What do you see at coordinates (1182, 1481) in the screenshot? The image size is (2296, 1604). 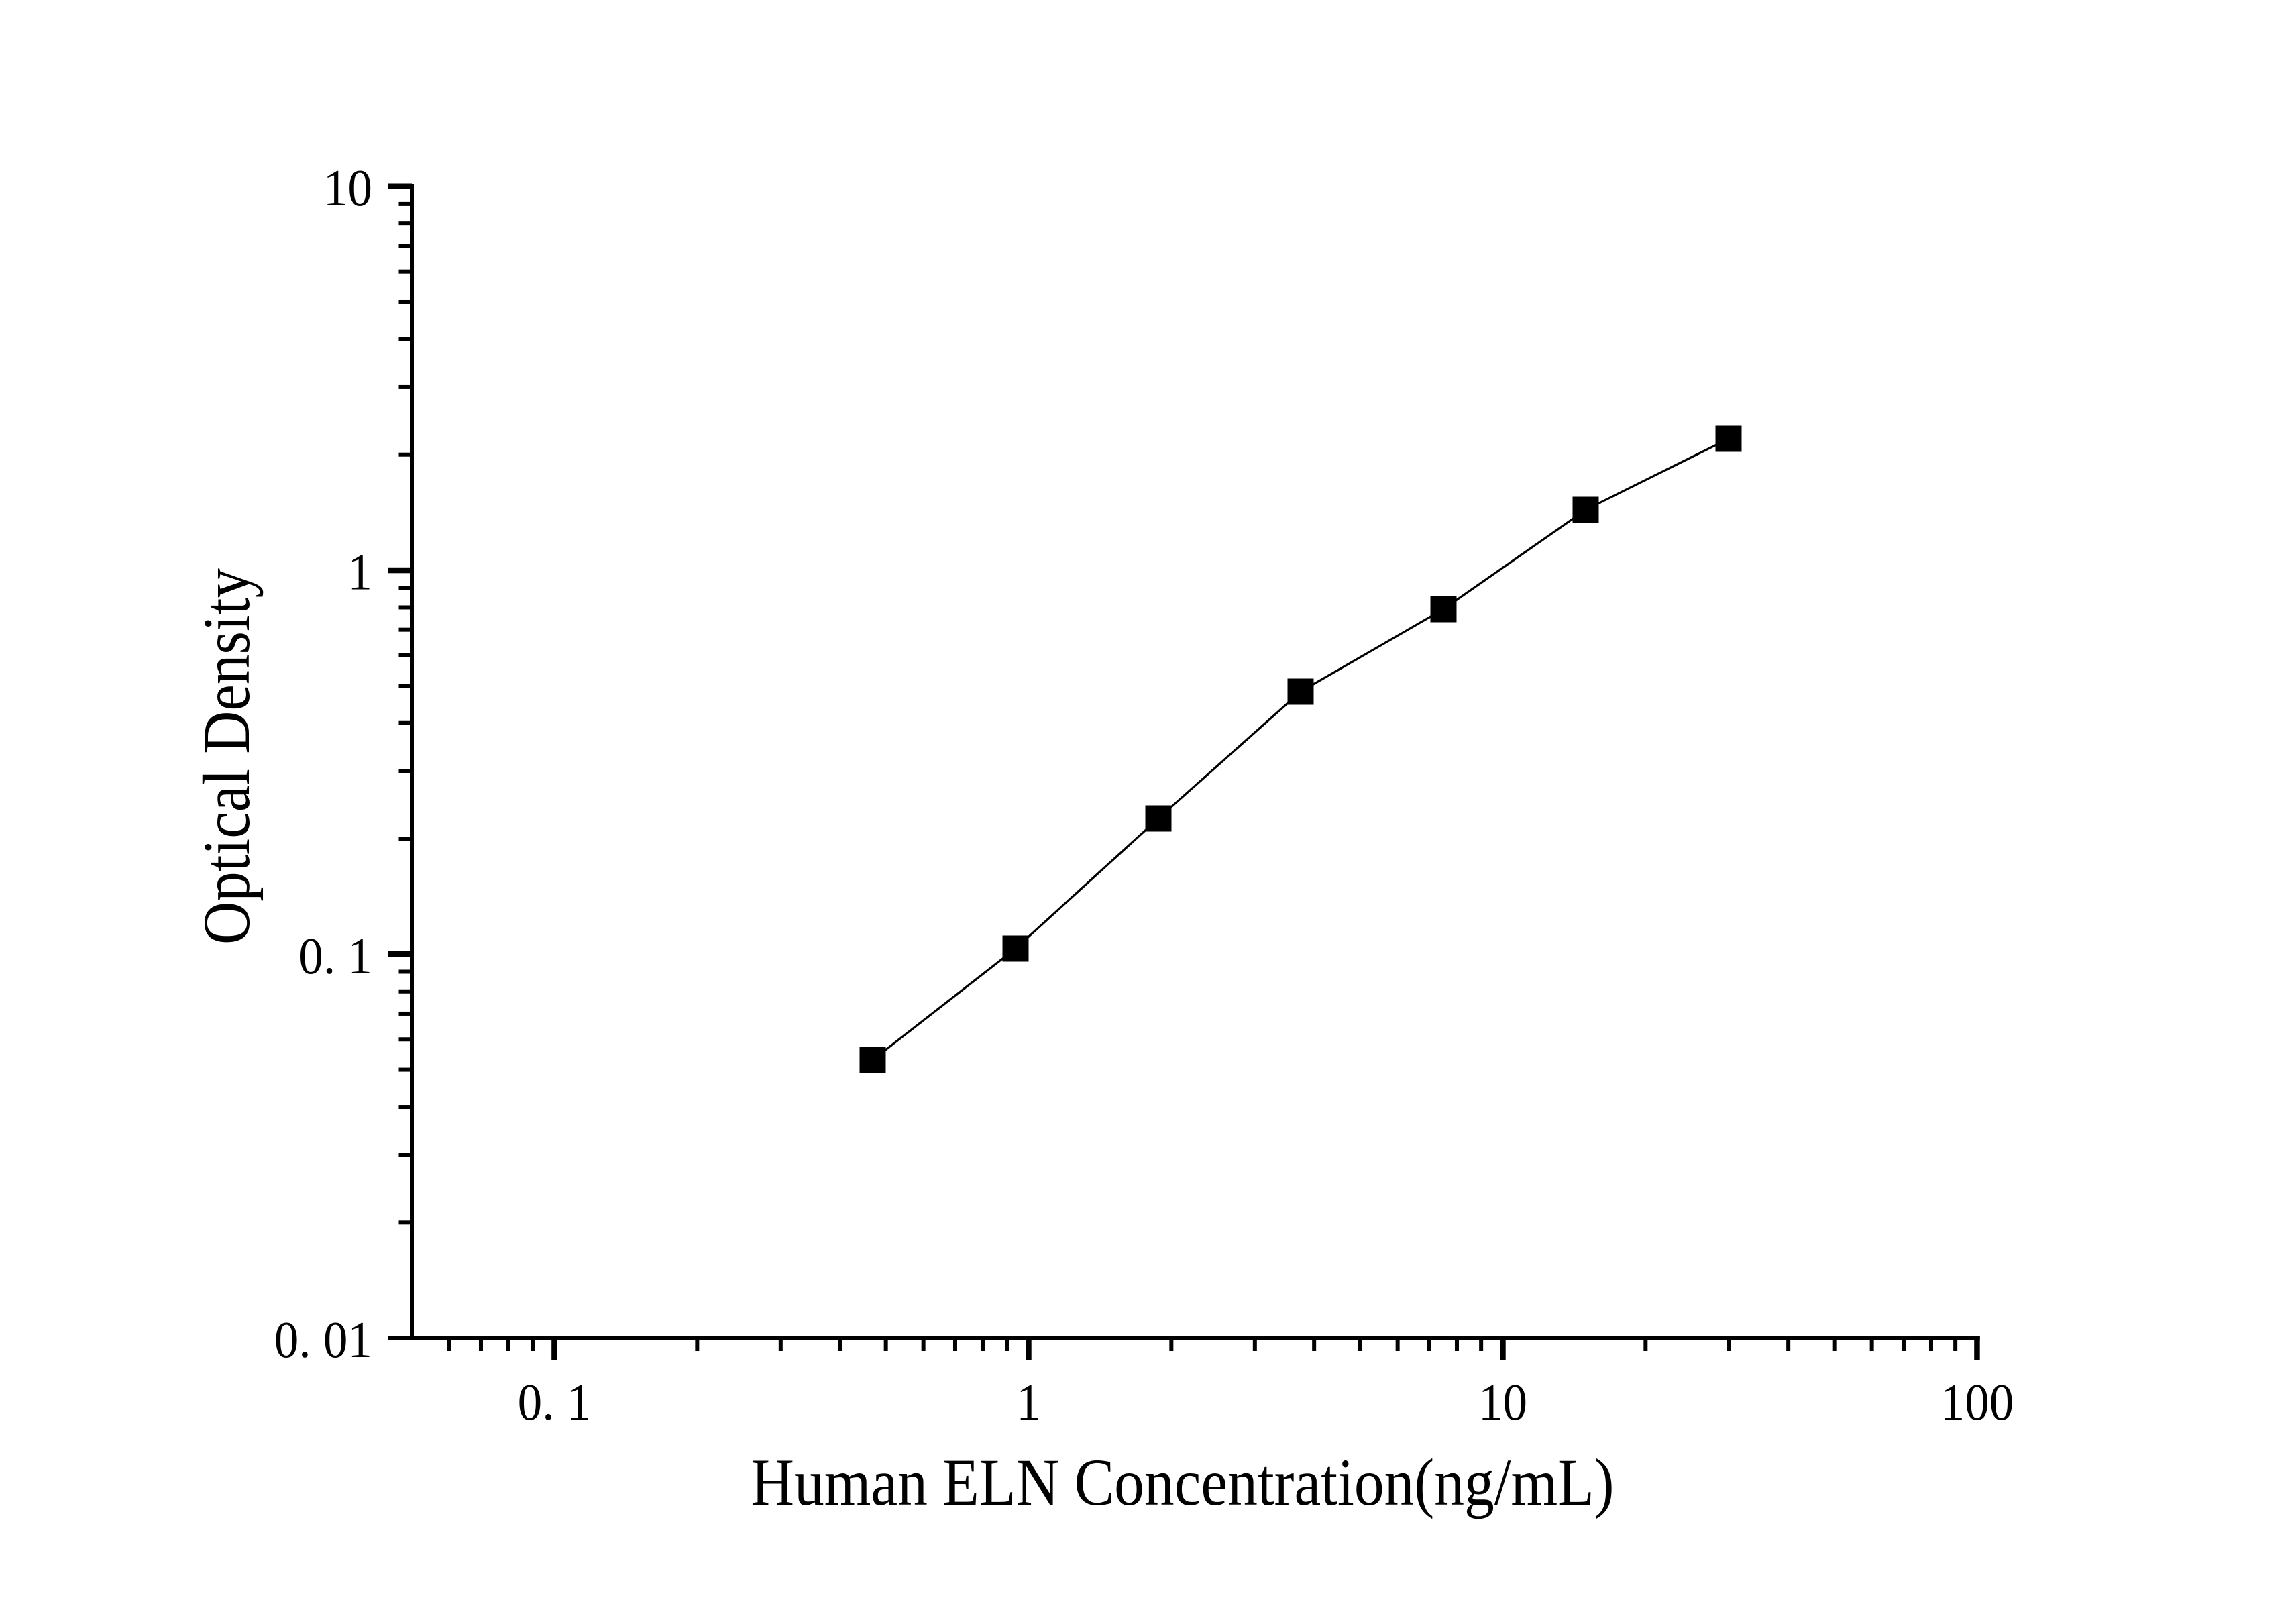 I see `svg-text: Human ELN Concentration(ng/mL)` at bounding box center [1182, 1481].